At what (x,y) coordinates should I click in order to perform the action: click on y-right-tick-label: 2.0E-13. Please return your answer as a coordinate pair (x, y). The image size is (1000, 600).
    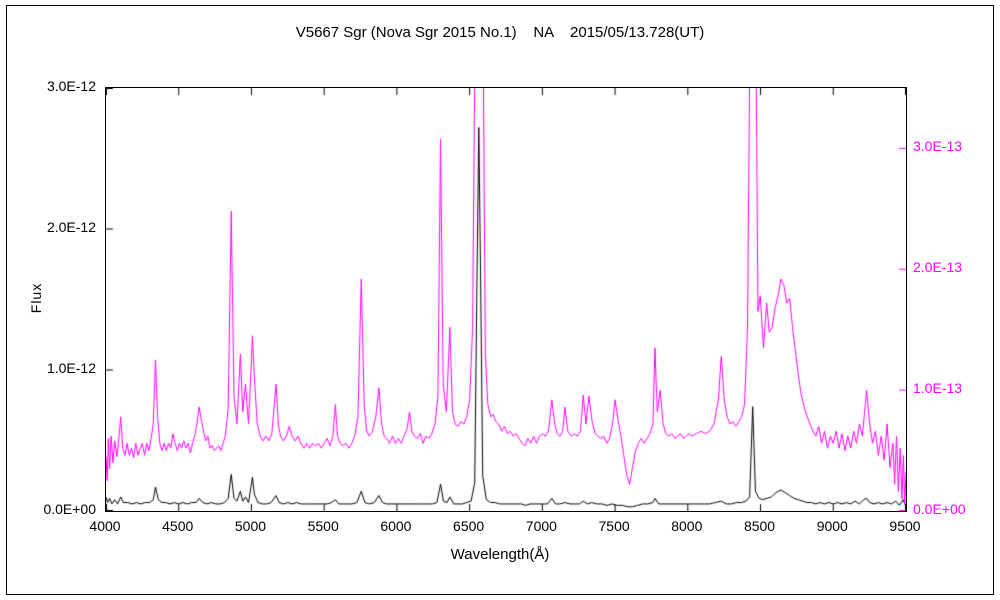
    Looking at the image, I should click on (938, 267).